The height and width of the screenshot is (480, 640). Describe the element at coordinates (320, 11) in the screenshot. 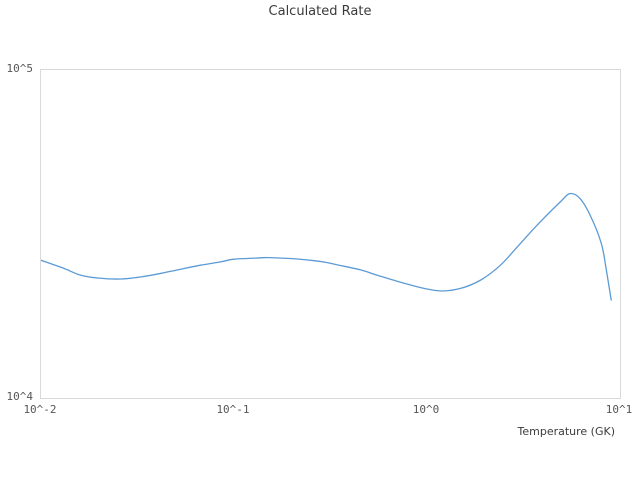

I see `chart-title: Calculated Rate` at that location.